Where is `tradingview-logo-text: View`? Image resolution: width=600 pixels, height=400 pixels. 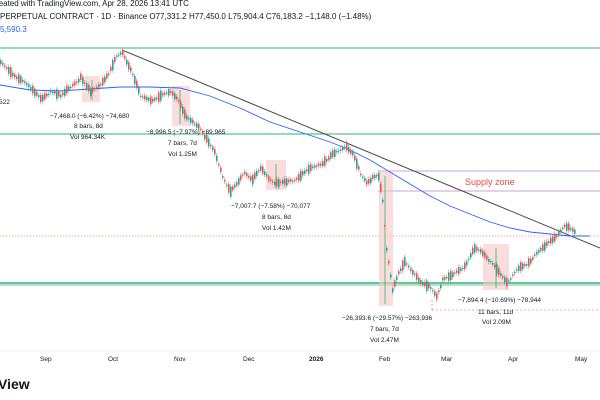
tradingview-logo-text: View is located at coordinates (15, 384).